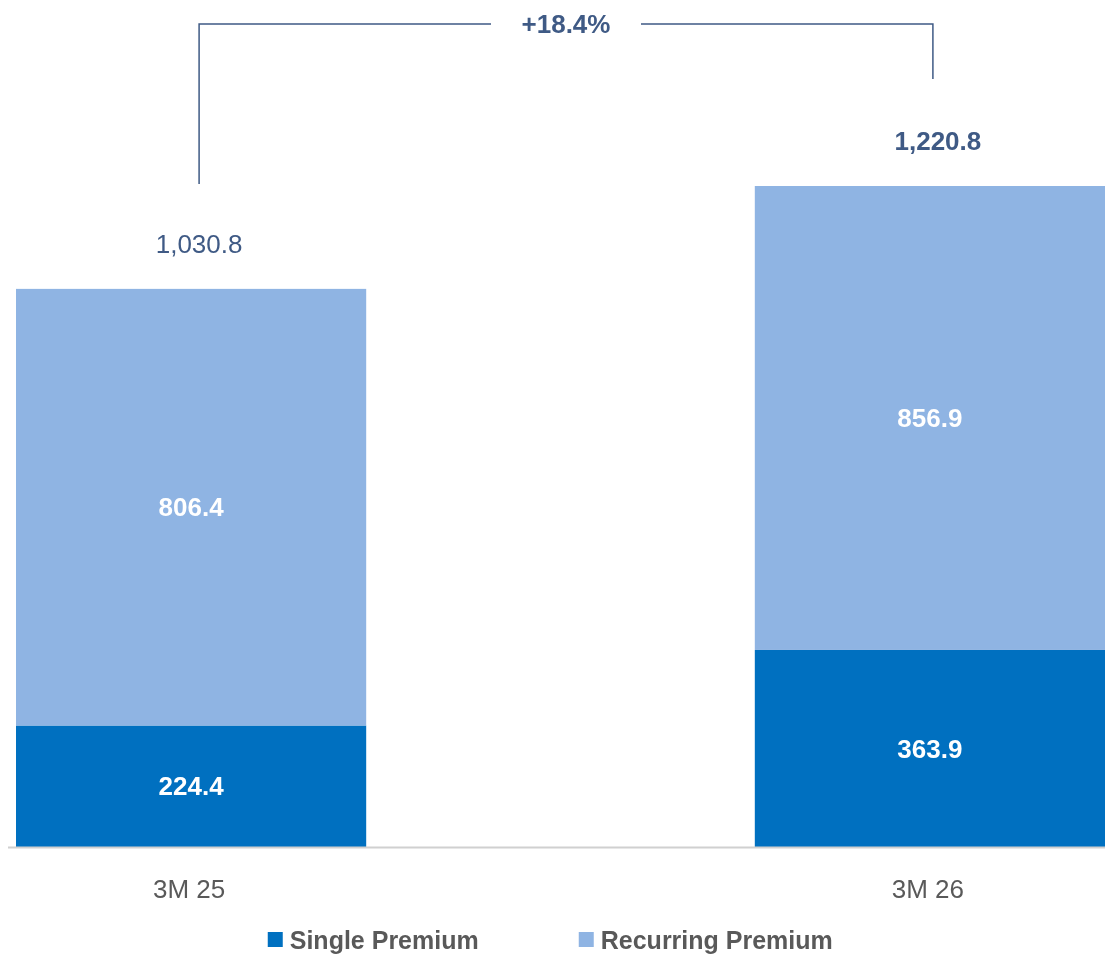 The width and height of the screenshot is (1105, 955). What do you see at coordinates (928, 889) in the screenshot?
I see `x-tick-label: 3M 26` at bounding box center [928, 889].